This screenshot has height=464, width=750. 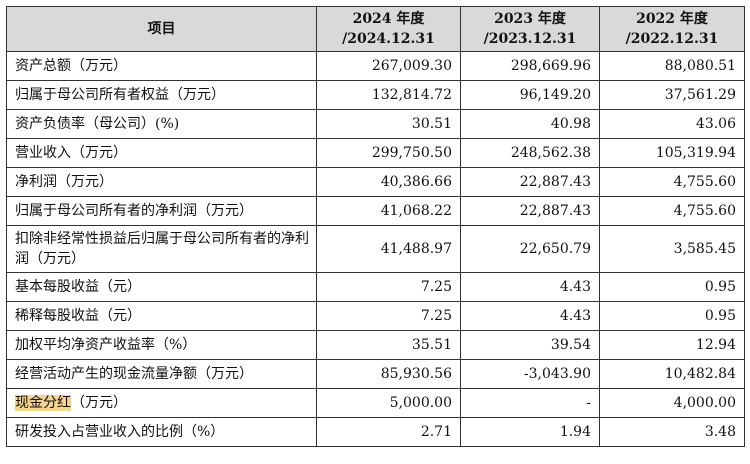 I want to click on cell-2023: -3,043.90, so click(x=530, y=374).